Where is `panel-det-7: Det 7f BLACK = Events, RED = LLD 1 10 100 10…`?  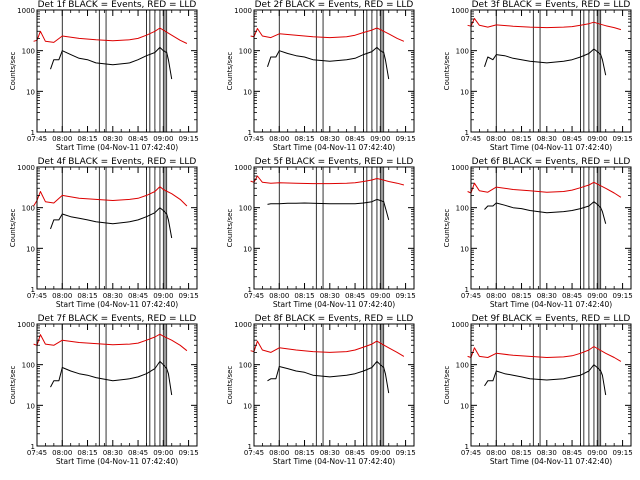
panel-det-7: Det 7f BLACK = Events, RED = LLD 1 10 100 10… is located at coordinates (104, 390).